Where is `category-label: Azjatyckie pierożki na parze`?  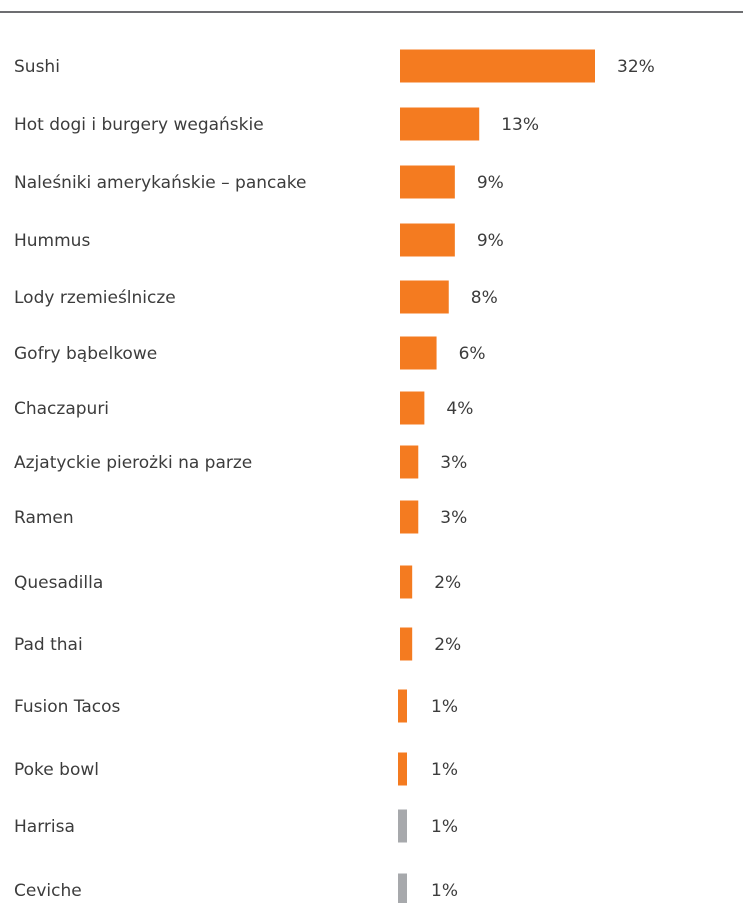 category-label: Azjatyckie pierożki na parze is located at coordinates (133, 463).